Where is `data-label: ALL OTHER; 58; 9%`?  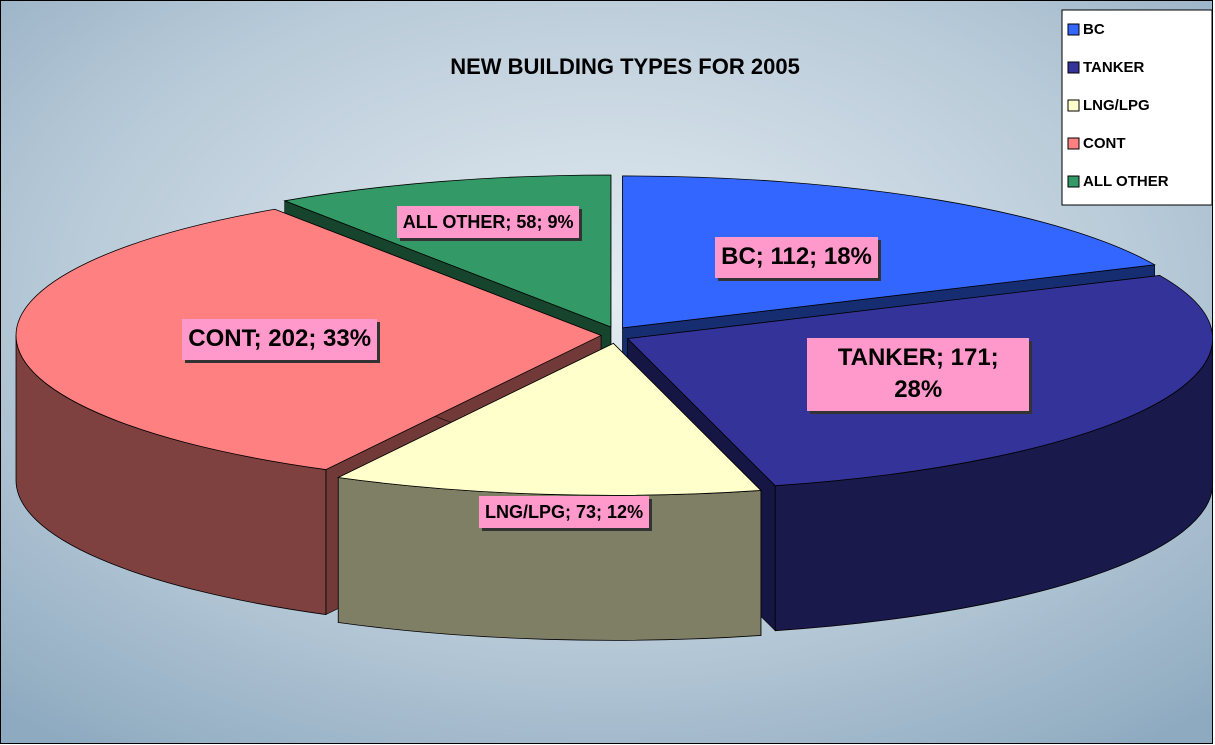
data-label: ALL OTHER; 58; 9% is located at coordinates (488, 222).